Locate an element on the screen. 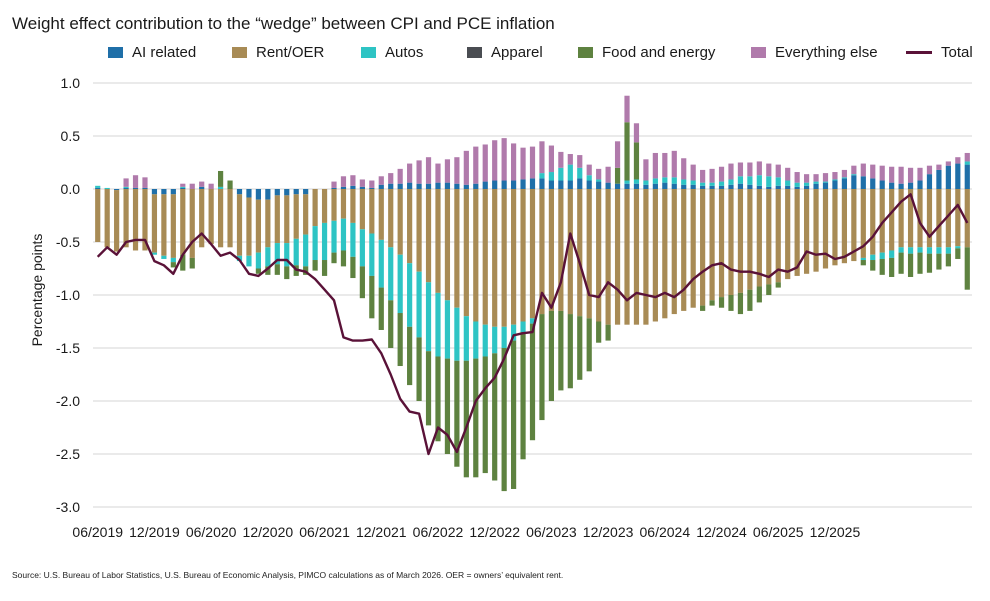 The image size is (990, 601). x-tick-label: 06/2024 is located at coordinates (665, 532).